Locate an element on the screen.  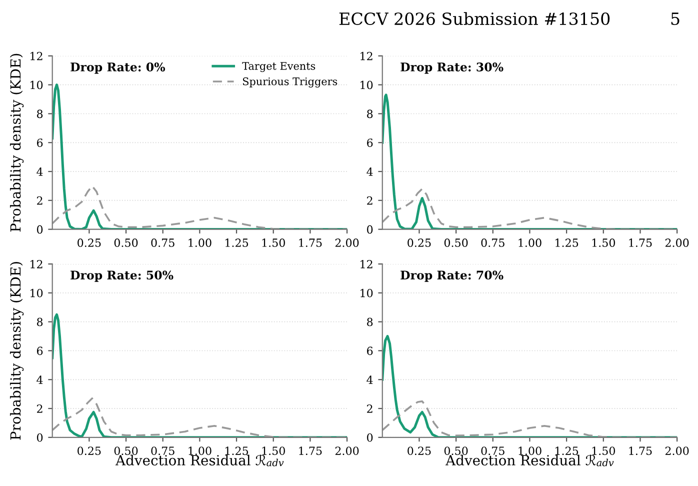
annotation: Drop Rate: 0% is located at coordinates (118, 68).